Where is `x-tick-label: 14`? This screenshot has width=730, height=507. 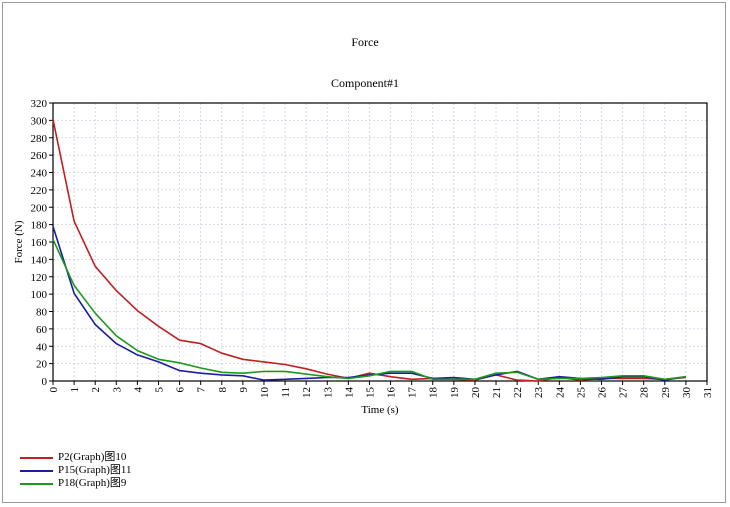
x-tick-label: 14 is located at coordinates (349, 393).